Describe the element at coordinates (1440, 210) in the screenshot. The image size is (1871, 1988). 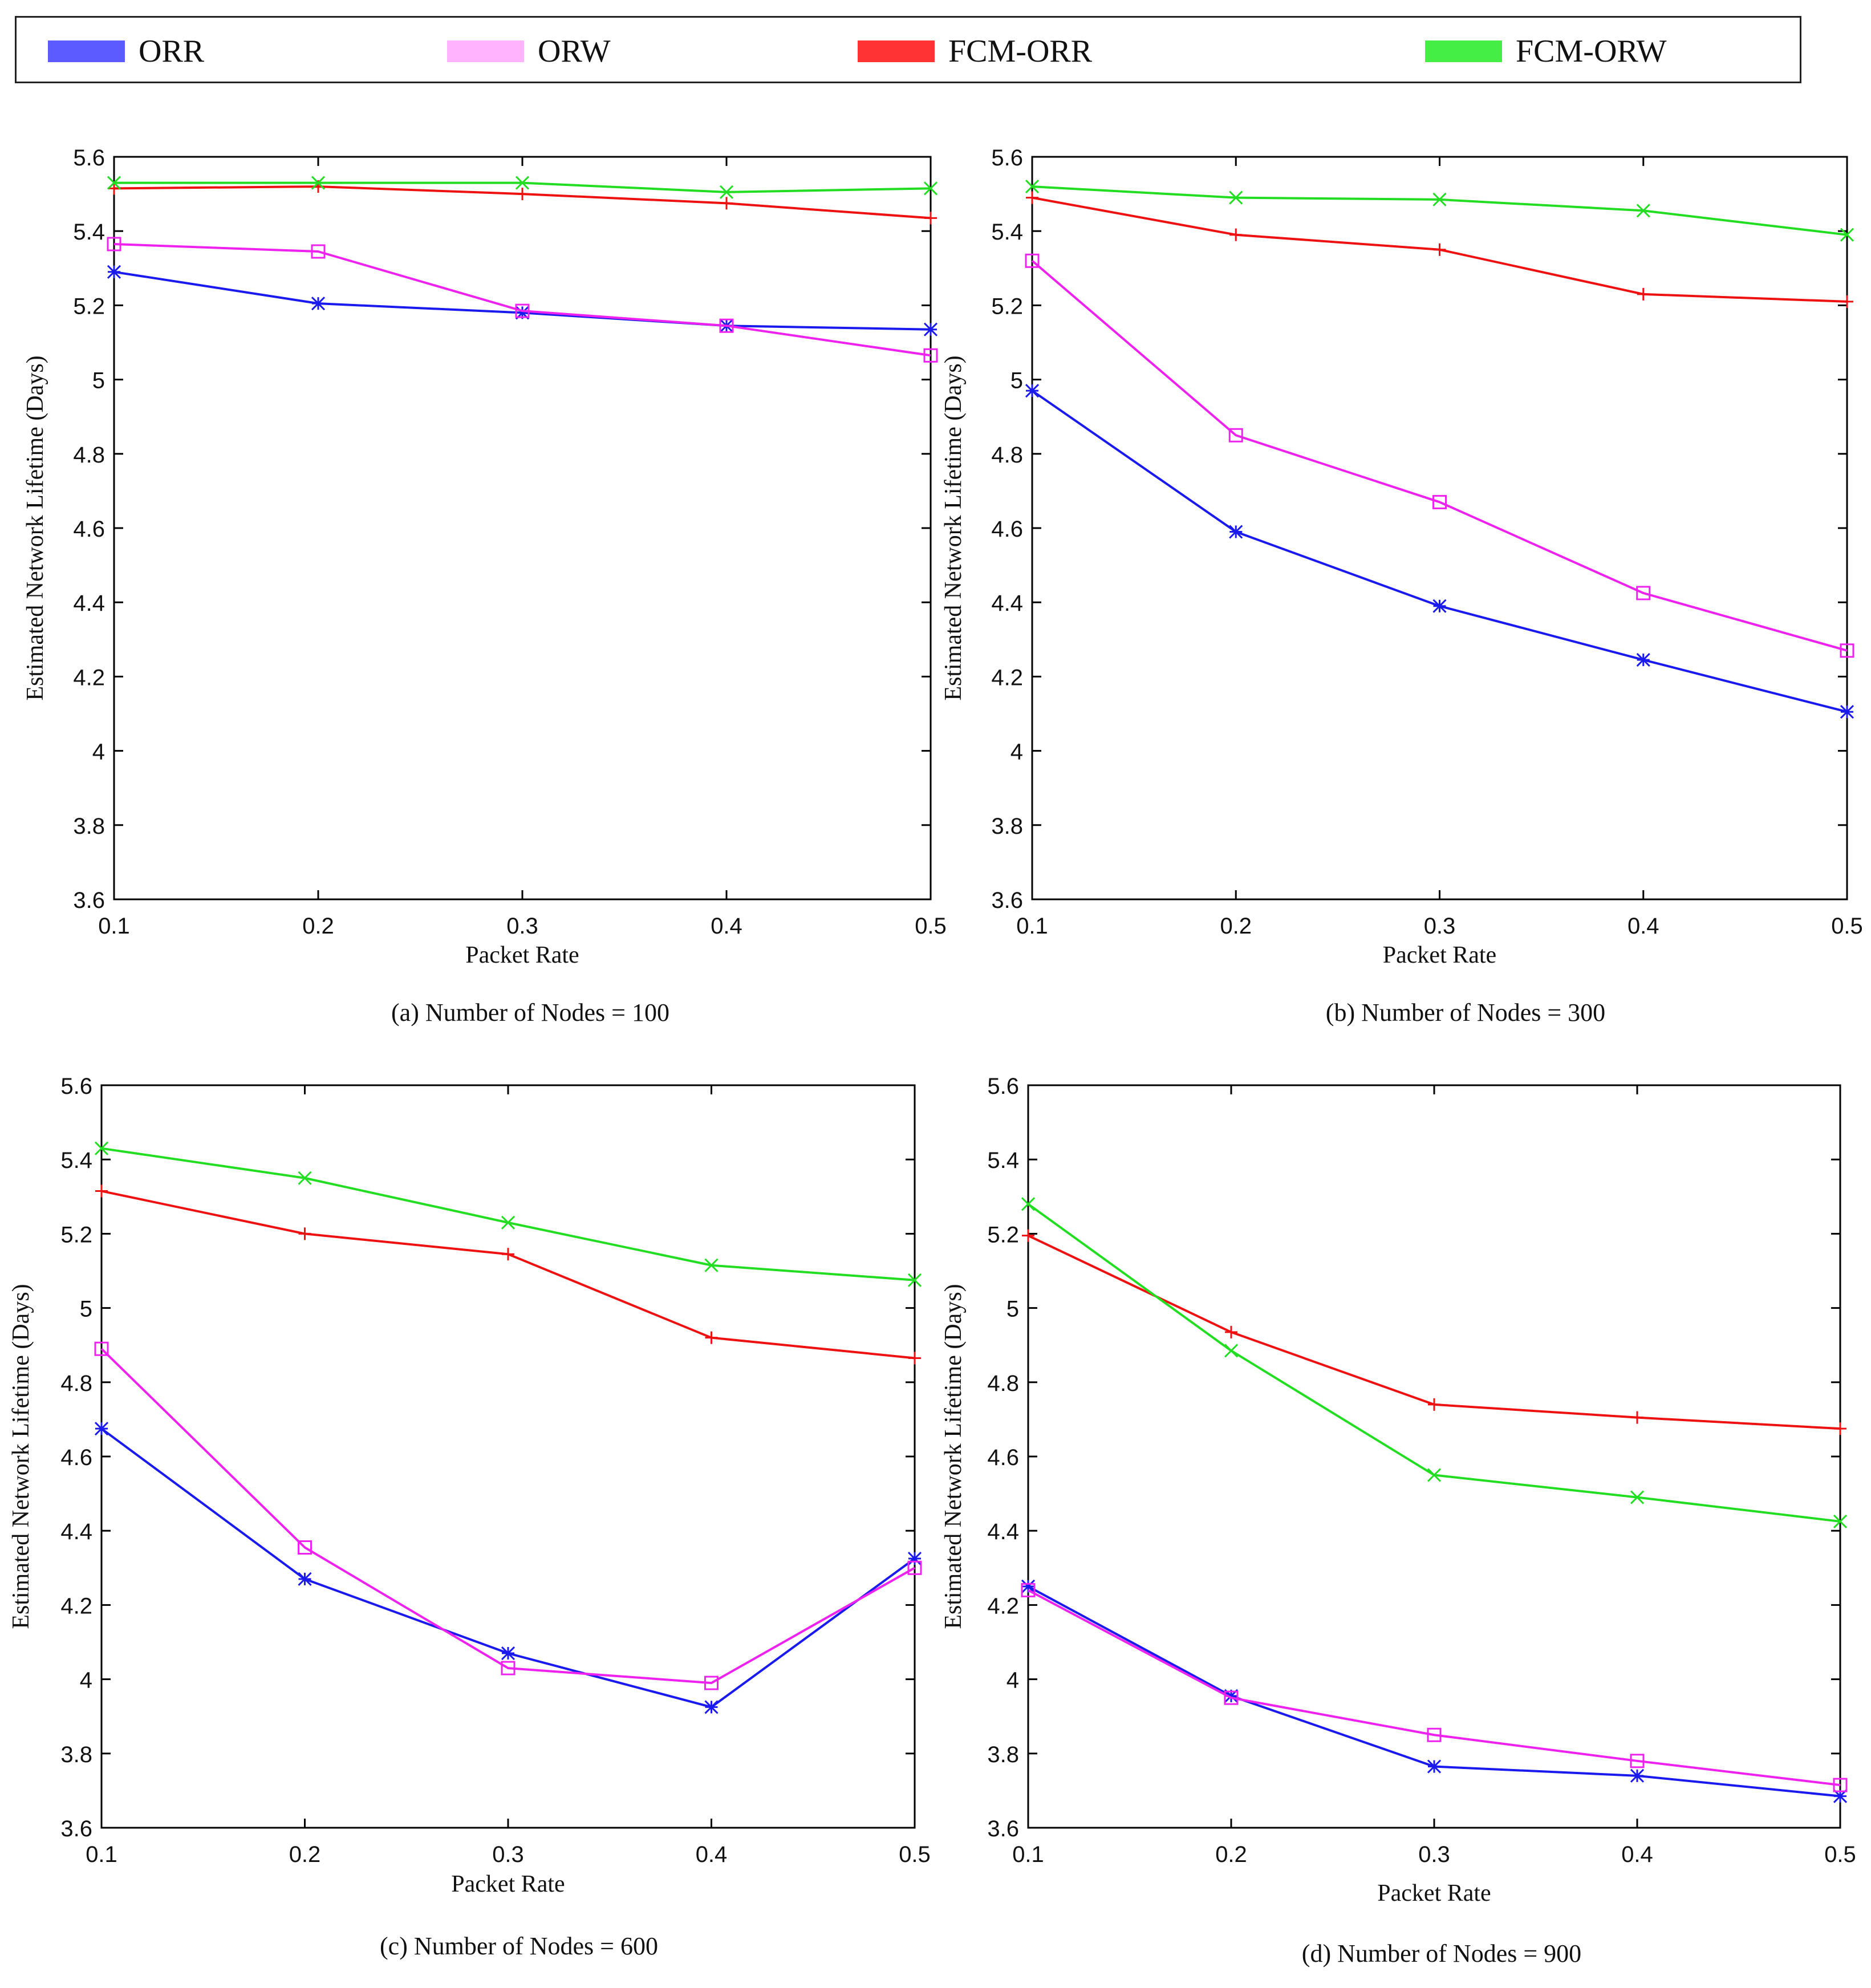
I see `series-line-fcm-orw` at that location.